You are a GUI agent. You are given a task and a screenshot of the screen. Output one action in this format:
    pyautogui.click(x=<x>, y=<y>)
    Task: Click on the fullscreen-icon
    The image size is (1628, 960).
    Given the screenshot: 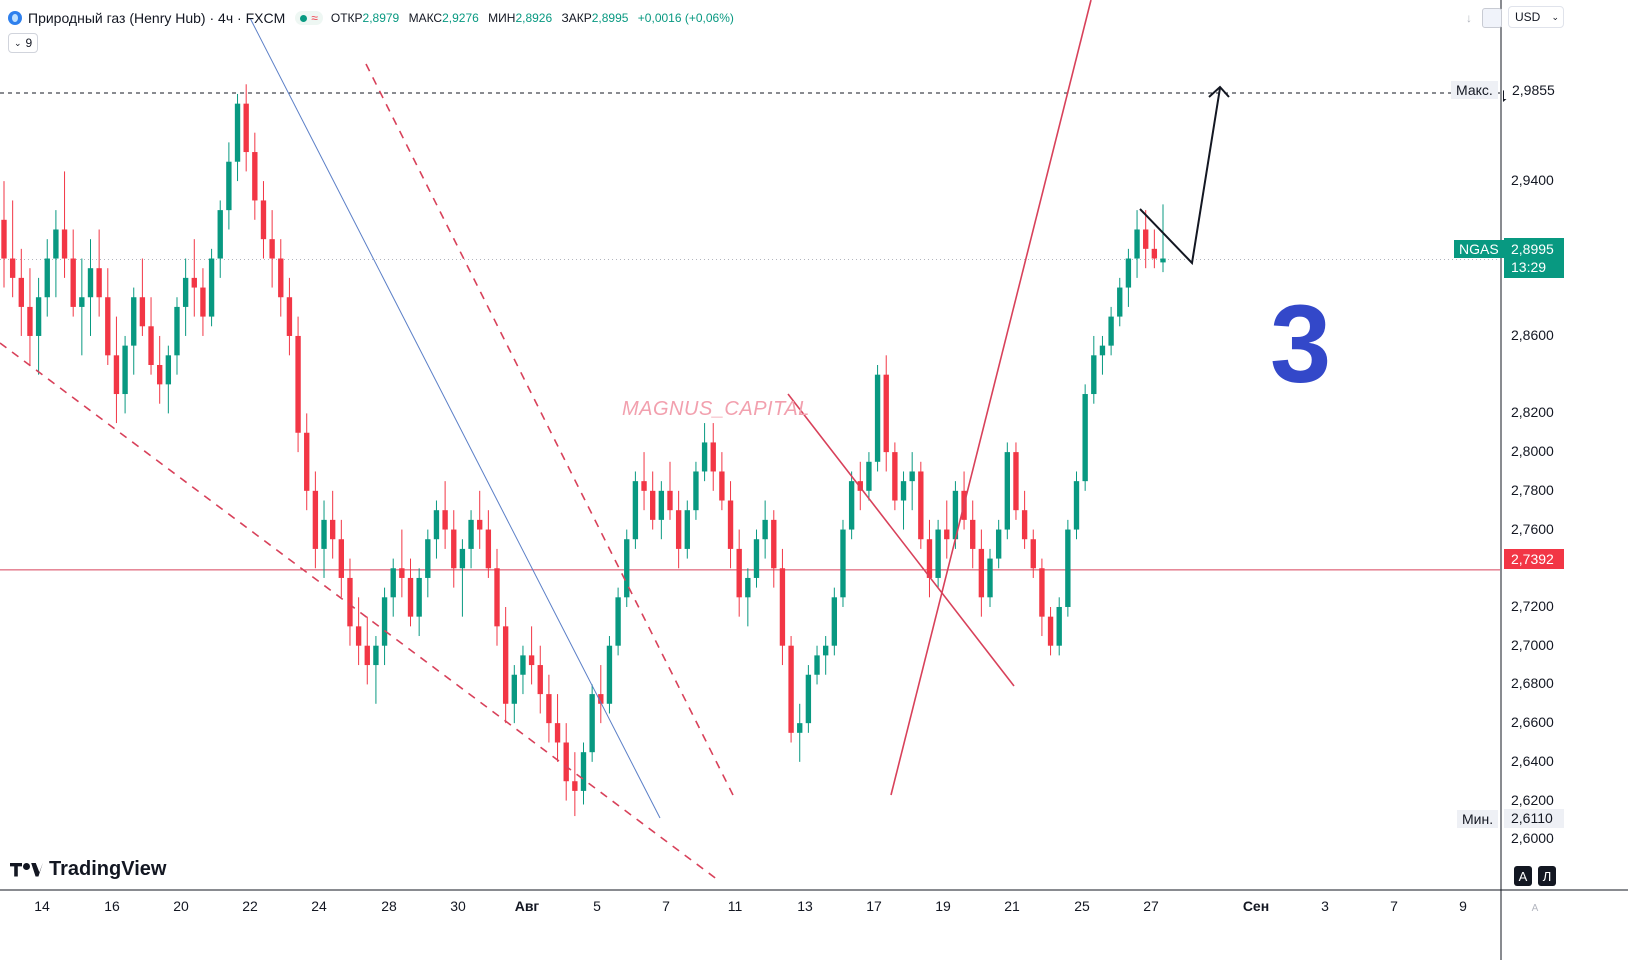 What is the action you would take?
    pyautogui.click(x=1492, y=18)
    